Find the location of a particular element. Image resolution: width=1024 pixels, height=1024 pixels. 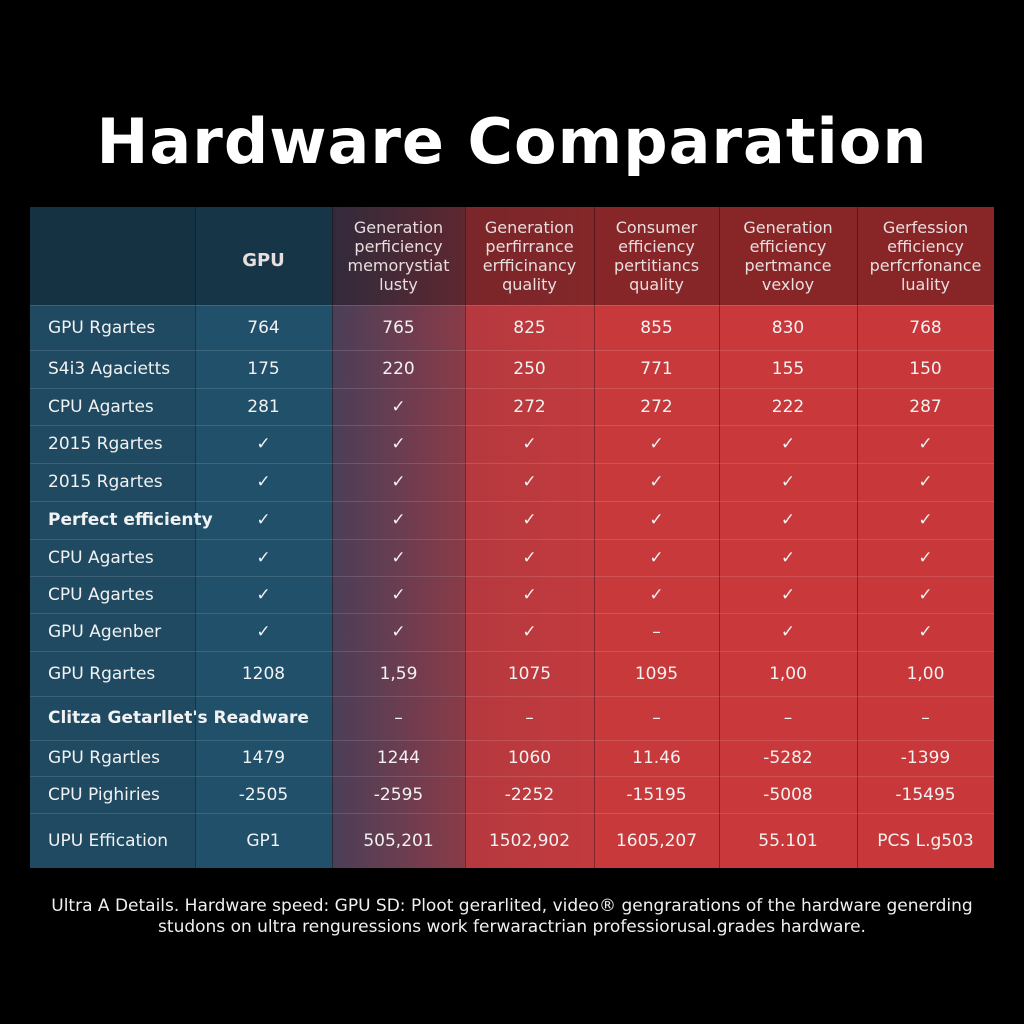

table-cell: 281 is located at coordinates (263, 406).